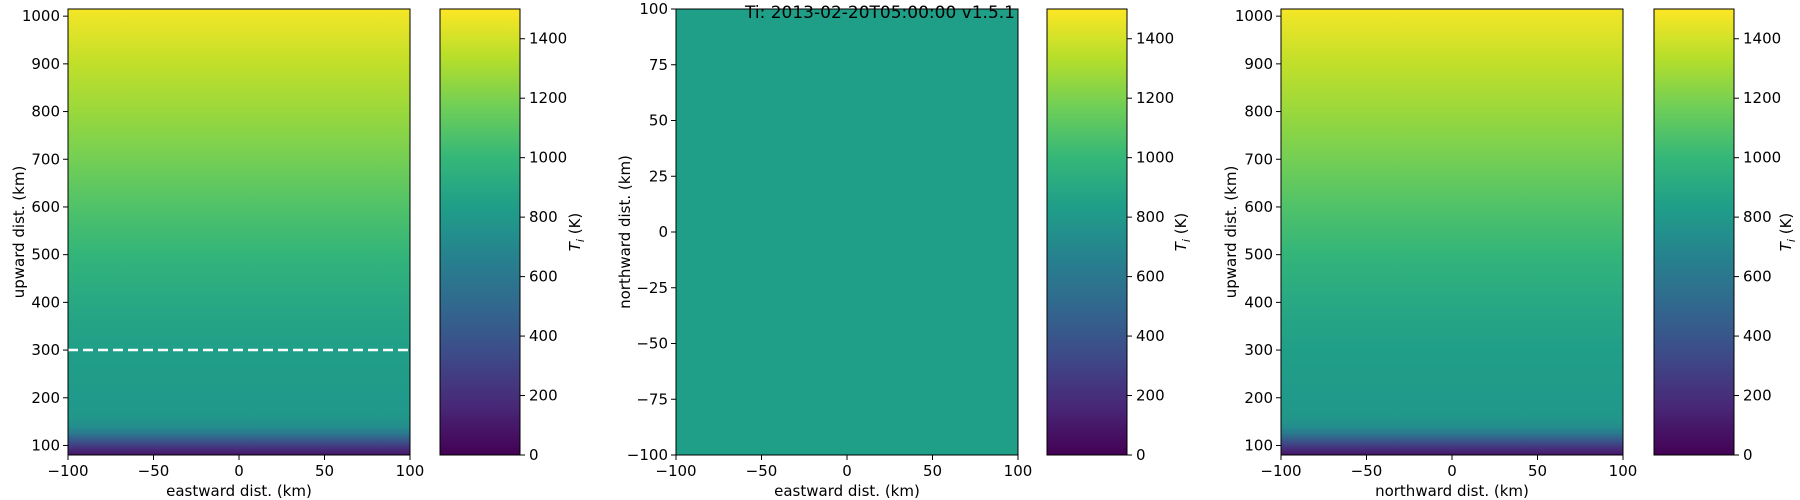 The height and width of the screenshot is (500, 1800). I want to click on y-tick-label: −100, so click(647, 455).